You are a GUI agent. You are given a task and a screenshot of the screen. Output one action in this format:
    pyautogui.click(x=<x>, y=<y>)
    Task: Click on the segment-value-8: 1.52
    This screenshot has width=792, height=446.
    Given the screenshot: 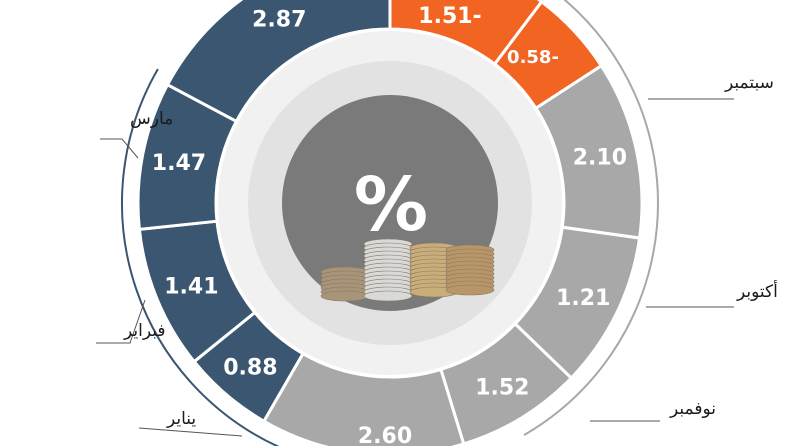 What is the action you would take?
    pyautogui.click(x=502, y=387)
    